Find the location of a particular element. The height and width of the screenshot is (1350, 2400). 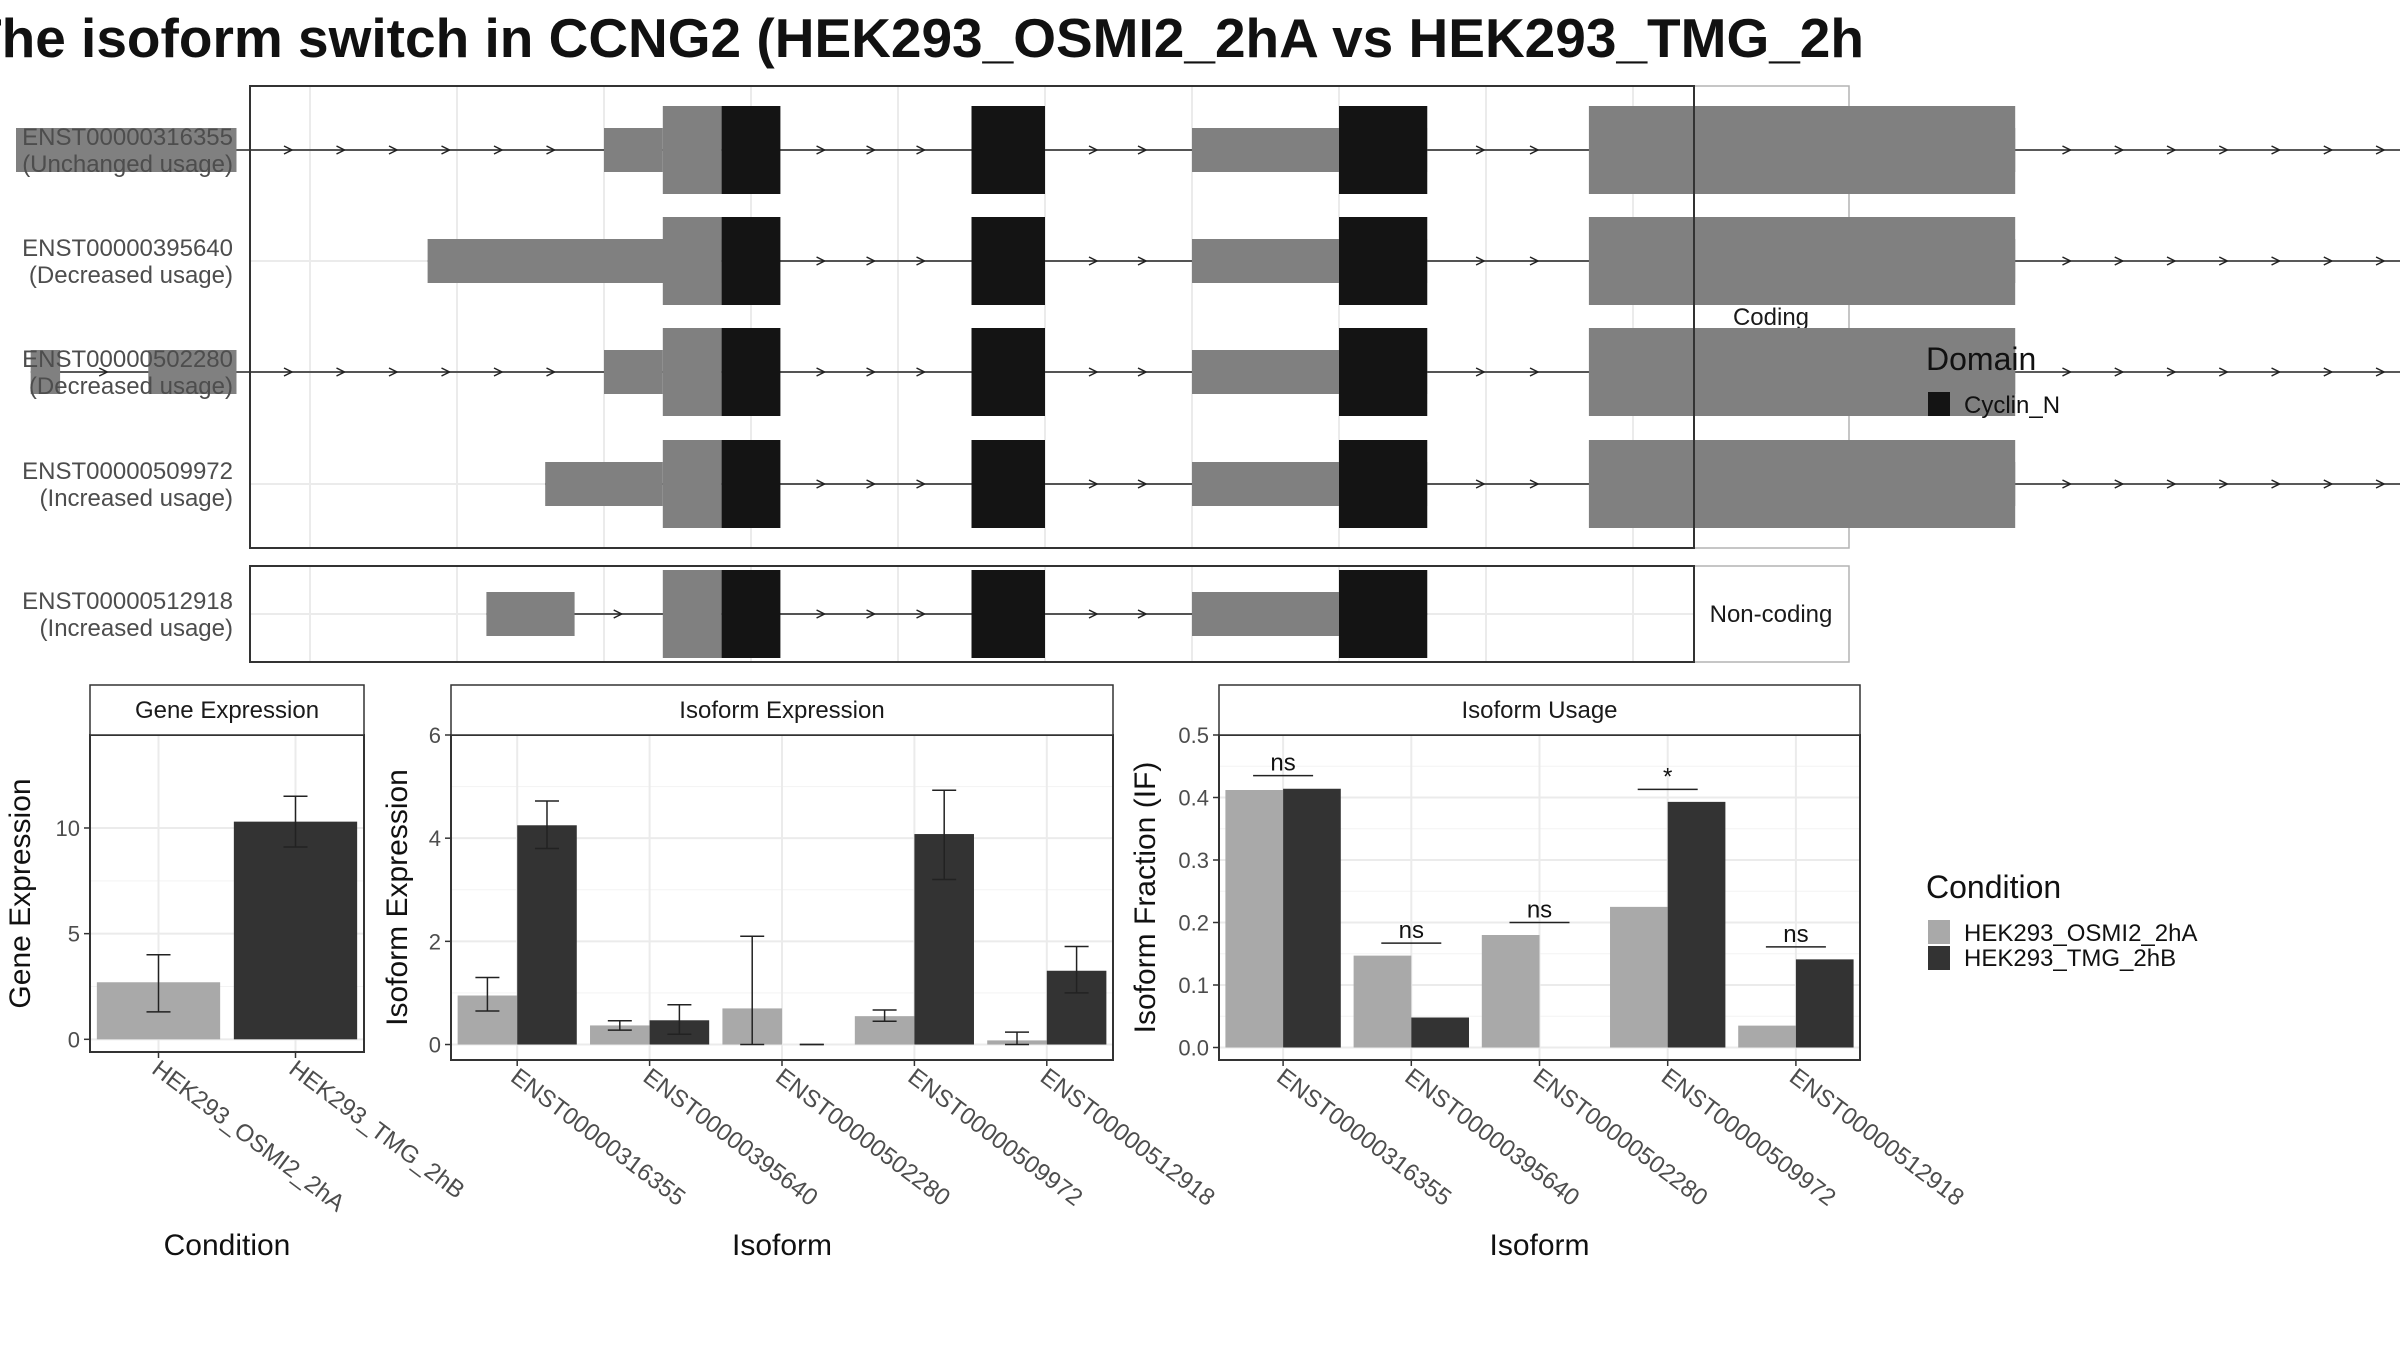

y-tick-label: 6 is located at coordinates (435, 735).